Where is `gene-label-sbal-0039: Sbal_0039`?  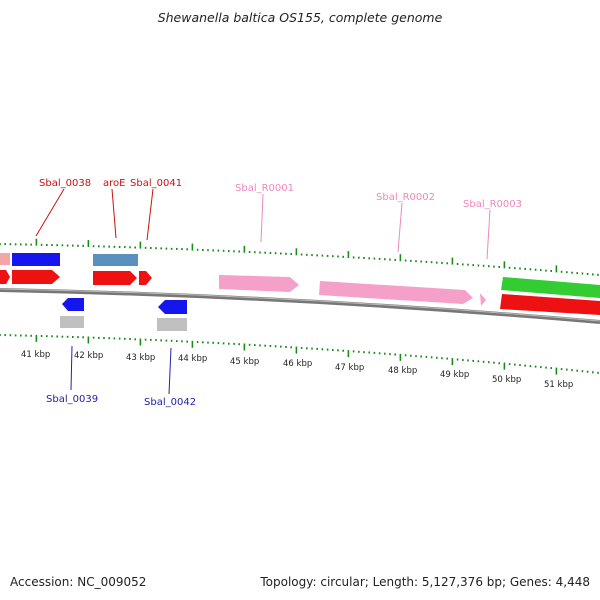 gene-label-sbal-0039: Sbal_0039 is located at coordinates (72, 399).